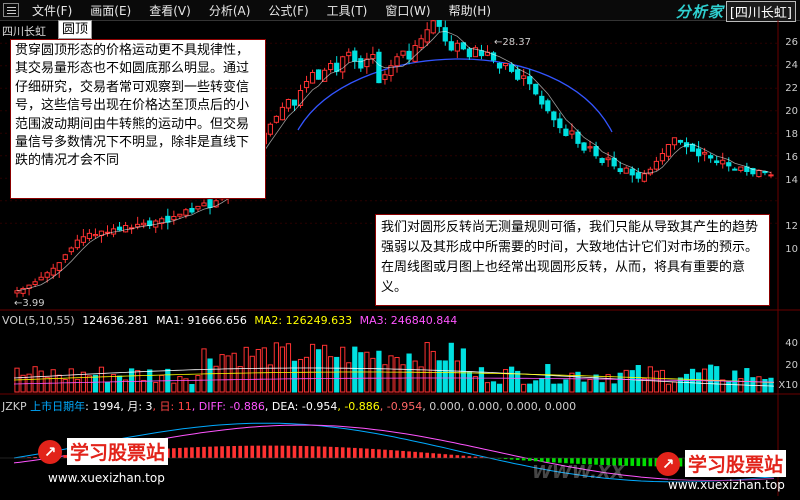  What do you see at coordinates (578, 472) in the screenshot?
I see `watermark-corner: WWW.XX` at bounding box center [578, 472].